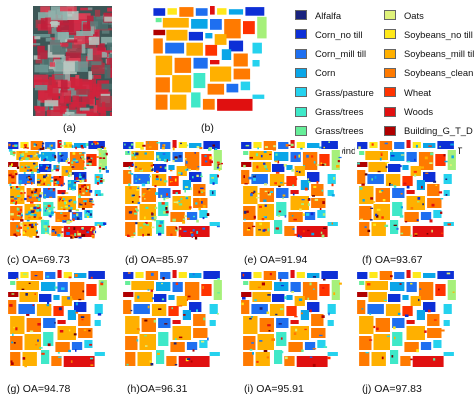 This screenshot has height=408, width=474. I want to click on legend-label: Alfalfa, so click(328, 15).